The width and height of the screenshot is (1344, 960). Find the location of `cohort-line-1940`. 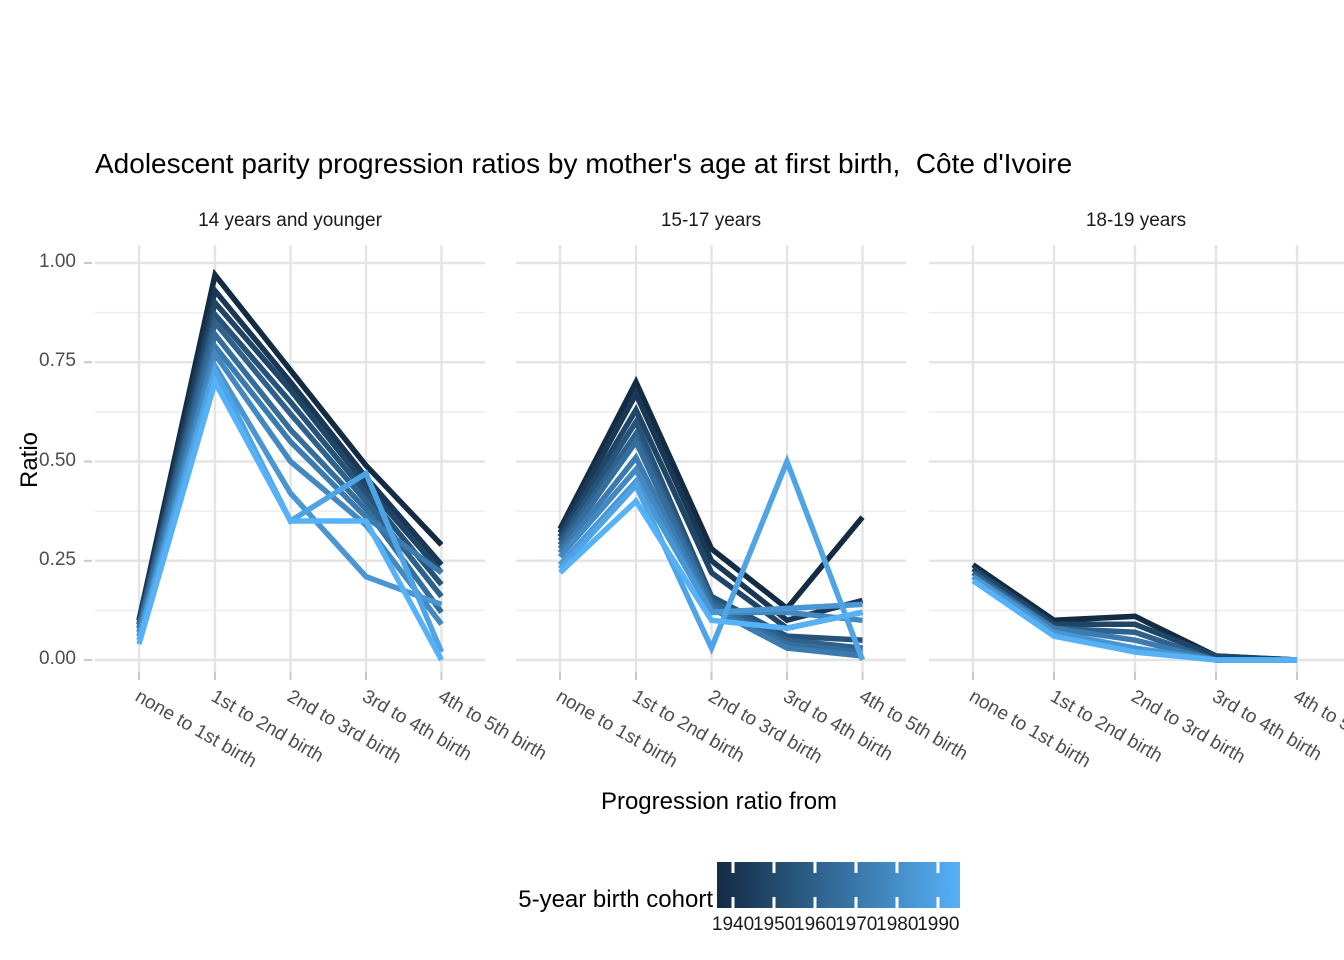

cohort-line-1940 is located at coordinates (711, 494).